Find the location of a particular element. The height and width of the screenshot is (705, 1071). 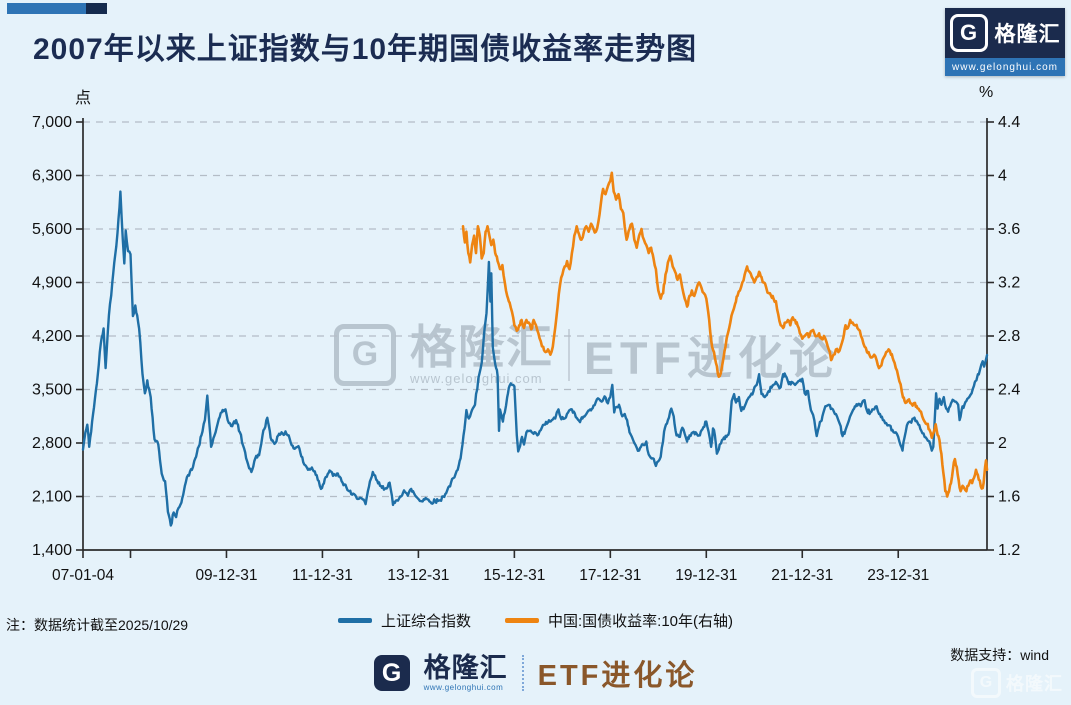

brand-name: 格隆汇 is located at coordinates (1027, 34).